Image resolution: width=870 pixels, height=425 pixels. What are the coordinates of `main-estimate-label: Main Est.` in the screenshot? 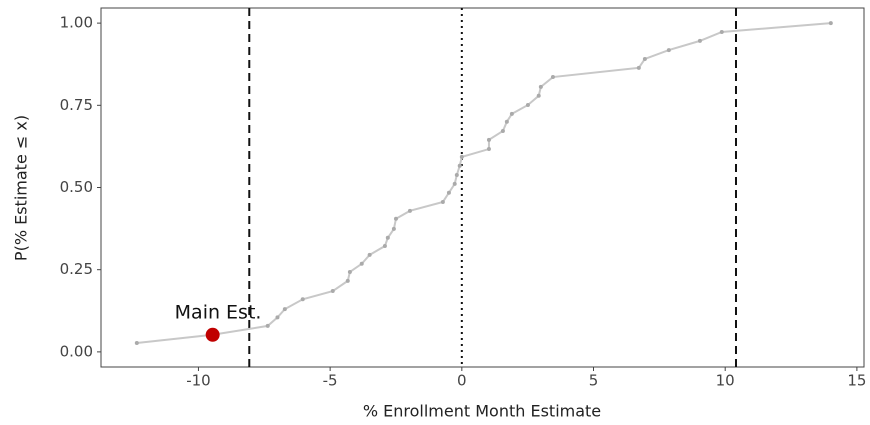 It's located at (218, 312).